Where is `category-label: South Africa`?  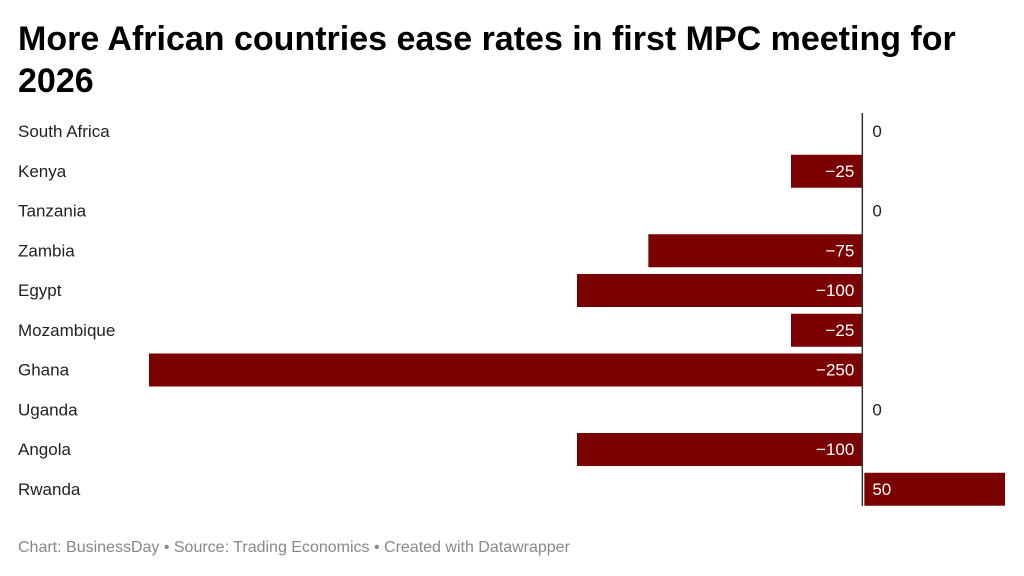
category-label: South Africa is located at coordinates (64, 131).